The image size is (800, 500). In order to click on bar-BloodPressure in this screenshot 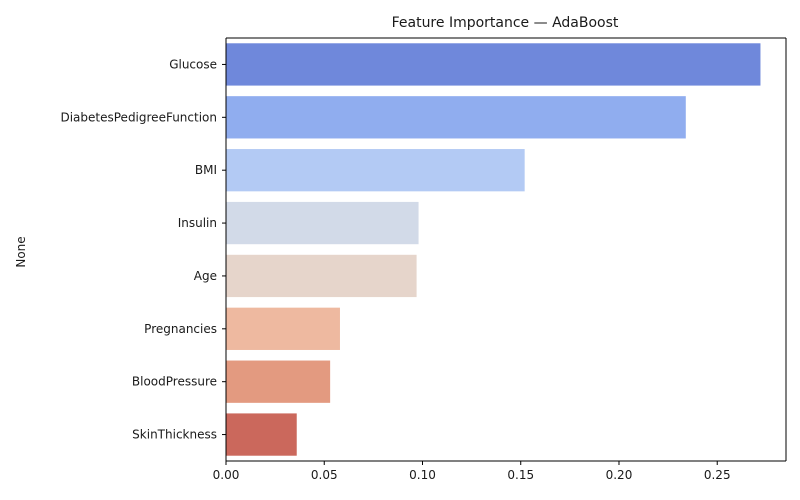, I will do `click(278, 381)`.